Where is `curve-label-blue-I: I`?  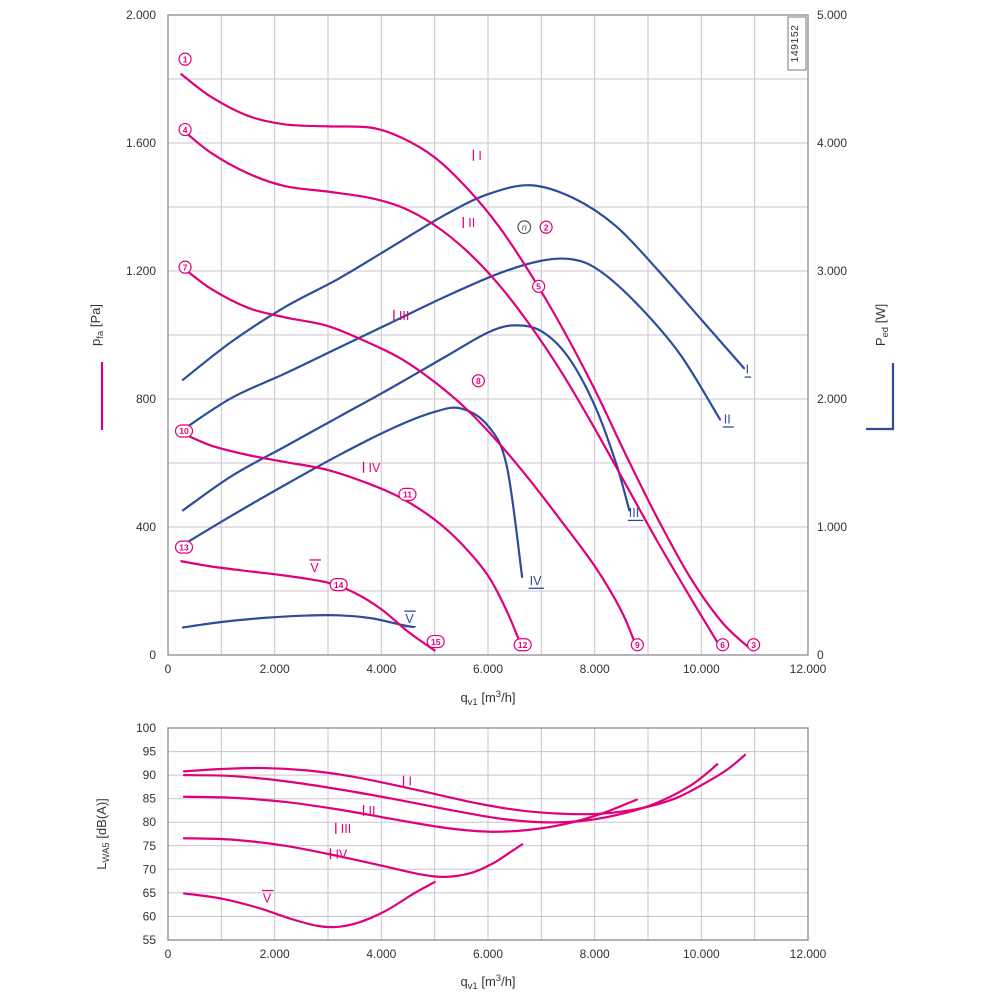
curve-label-blue-I: I is located at coordinates (748, 370).